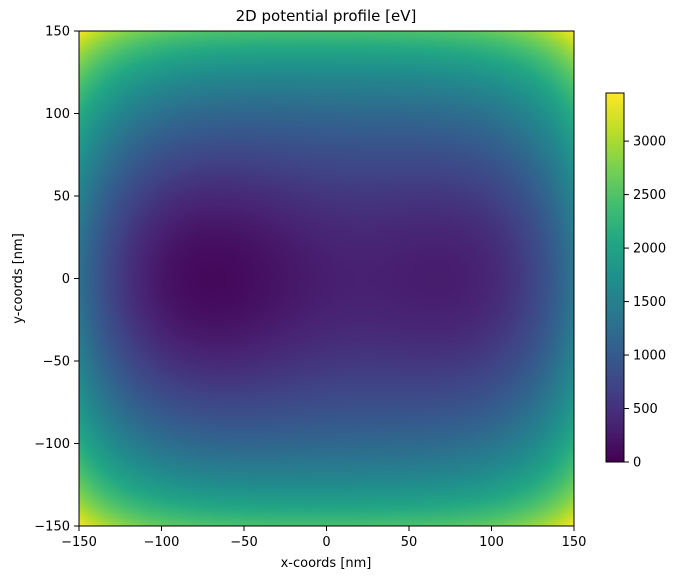 The height and width of the screenshot is (579, 678). I want to click on colorbar-frame, so click(615, 277).